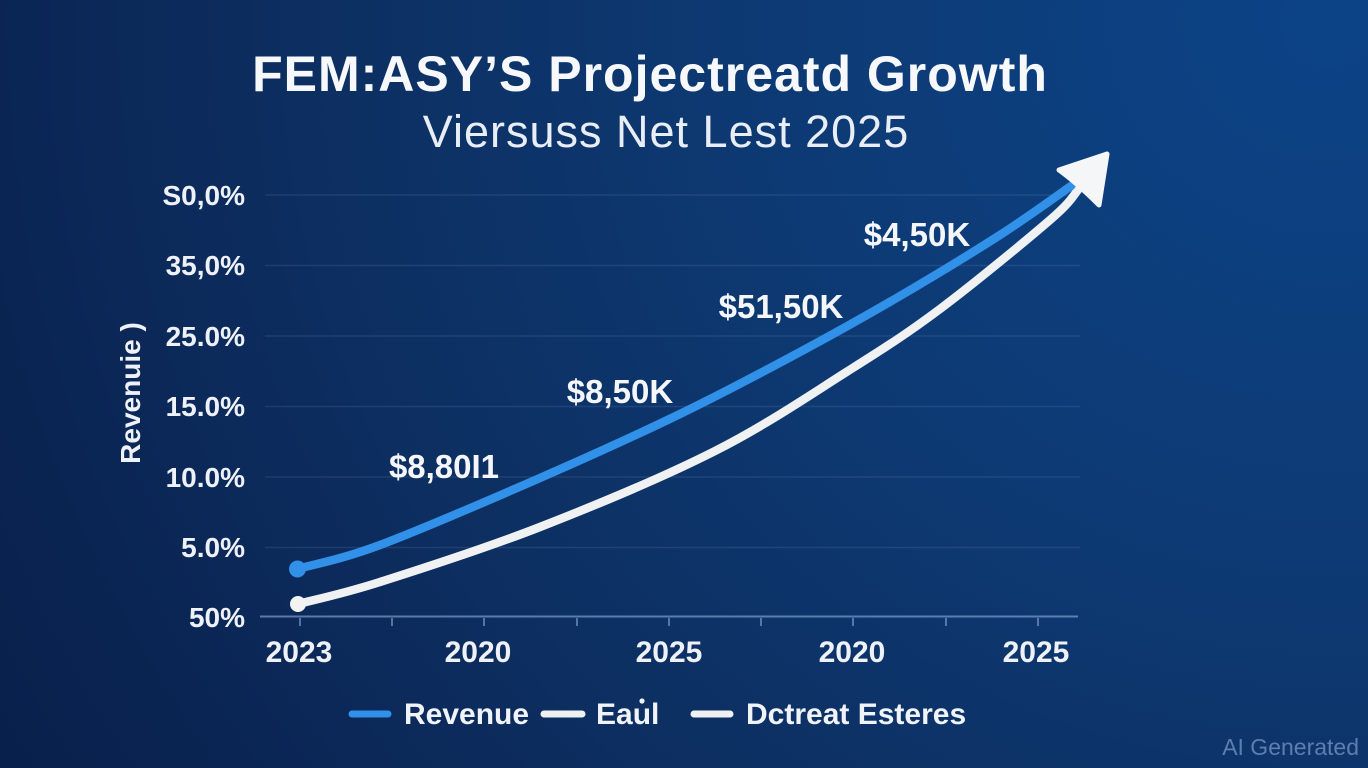 This screenshot has height=768, width=1368. What do you see at coordinates (205, 406) in the screenshot?
I see `svg-text: 15.0%` at bounding box center [205, 406].